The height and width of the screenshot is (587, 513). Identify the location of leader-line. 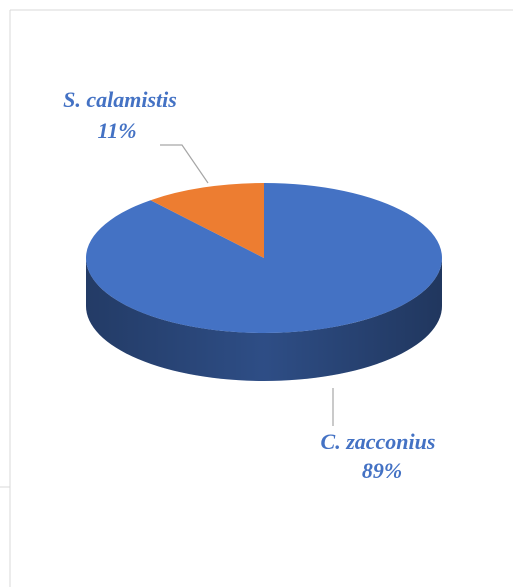
(184, 164).